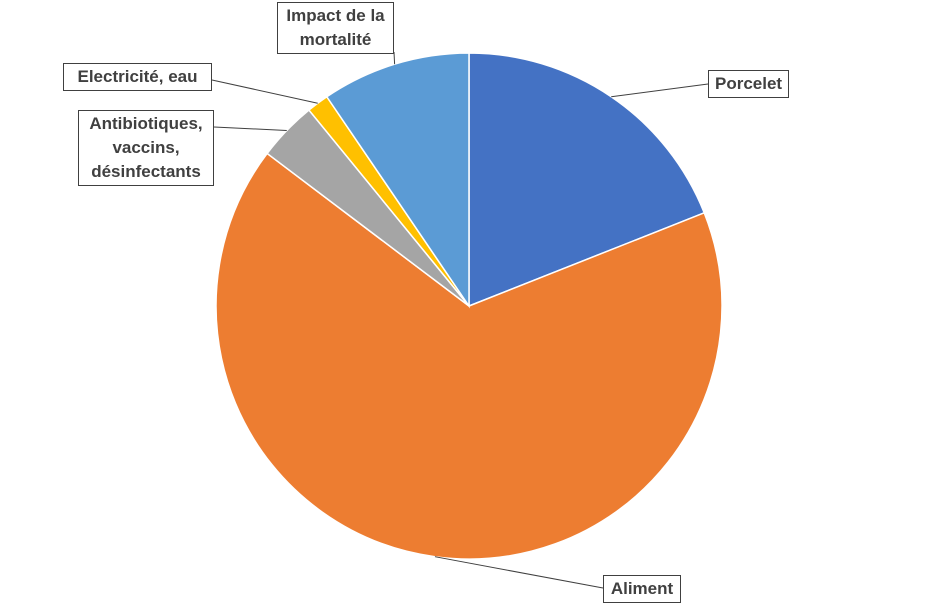 This screenshot has width=938, height=613. What do you see at coordinates (335, 28) in the screenshot?
I see `slice-label: Impact de la mortalité` at bounding box center [335, 28].